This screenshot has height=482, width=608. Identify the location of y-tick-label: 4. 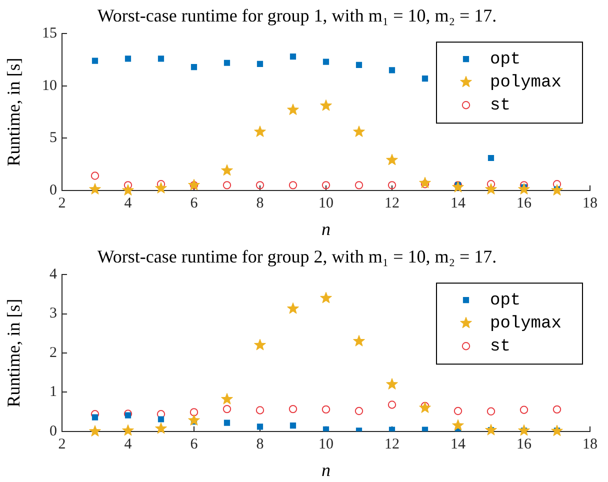
(54, 274).